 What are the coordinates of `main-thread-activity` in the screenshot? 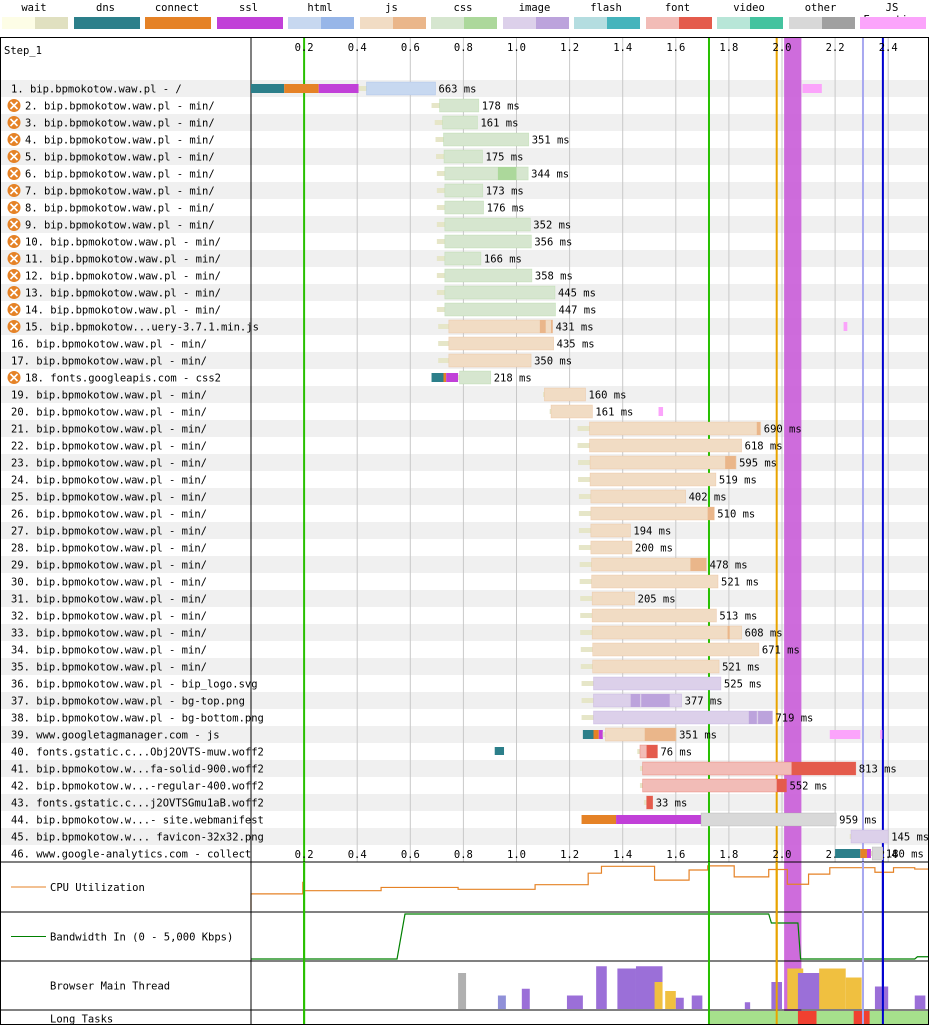 It's located at (692, 987).